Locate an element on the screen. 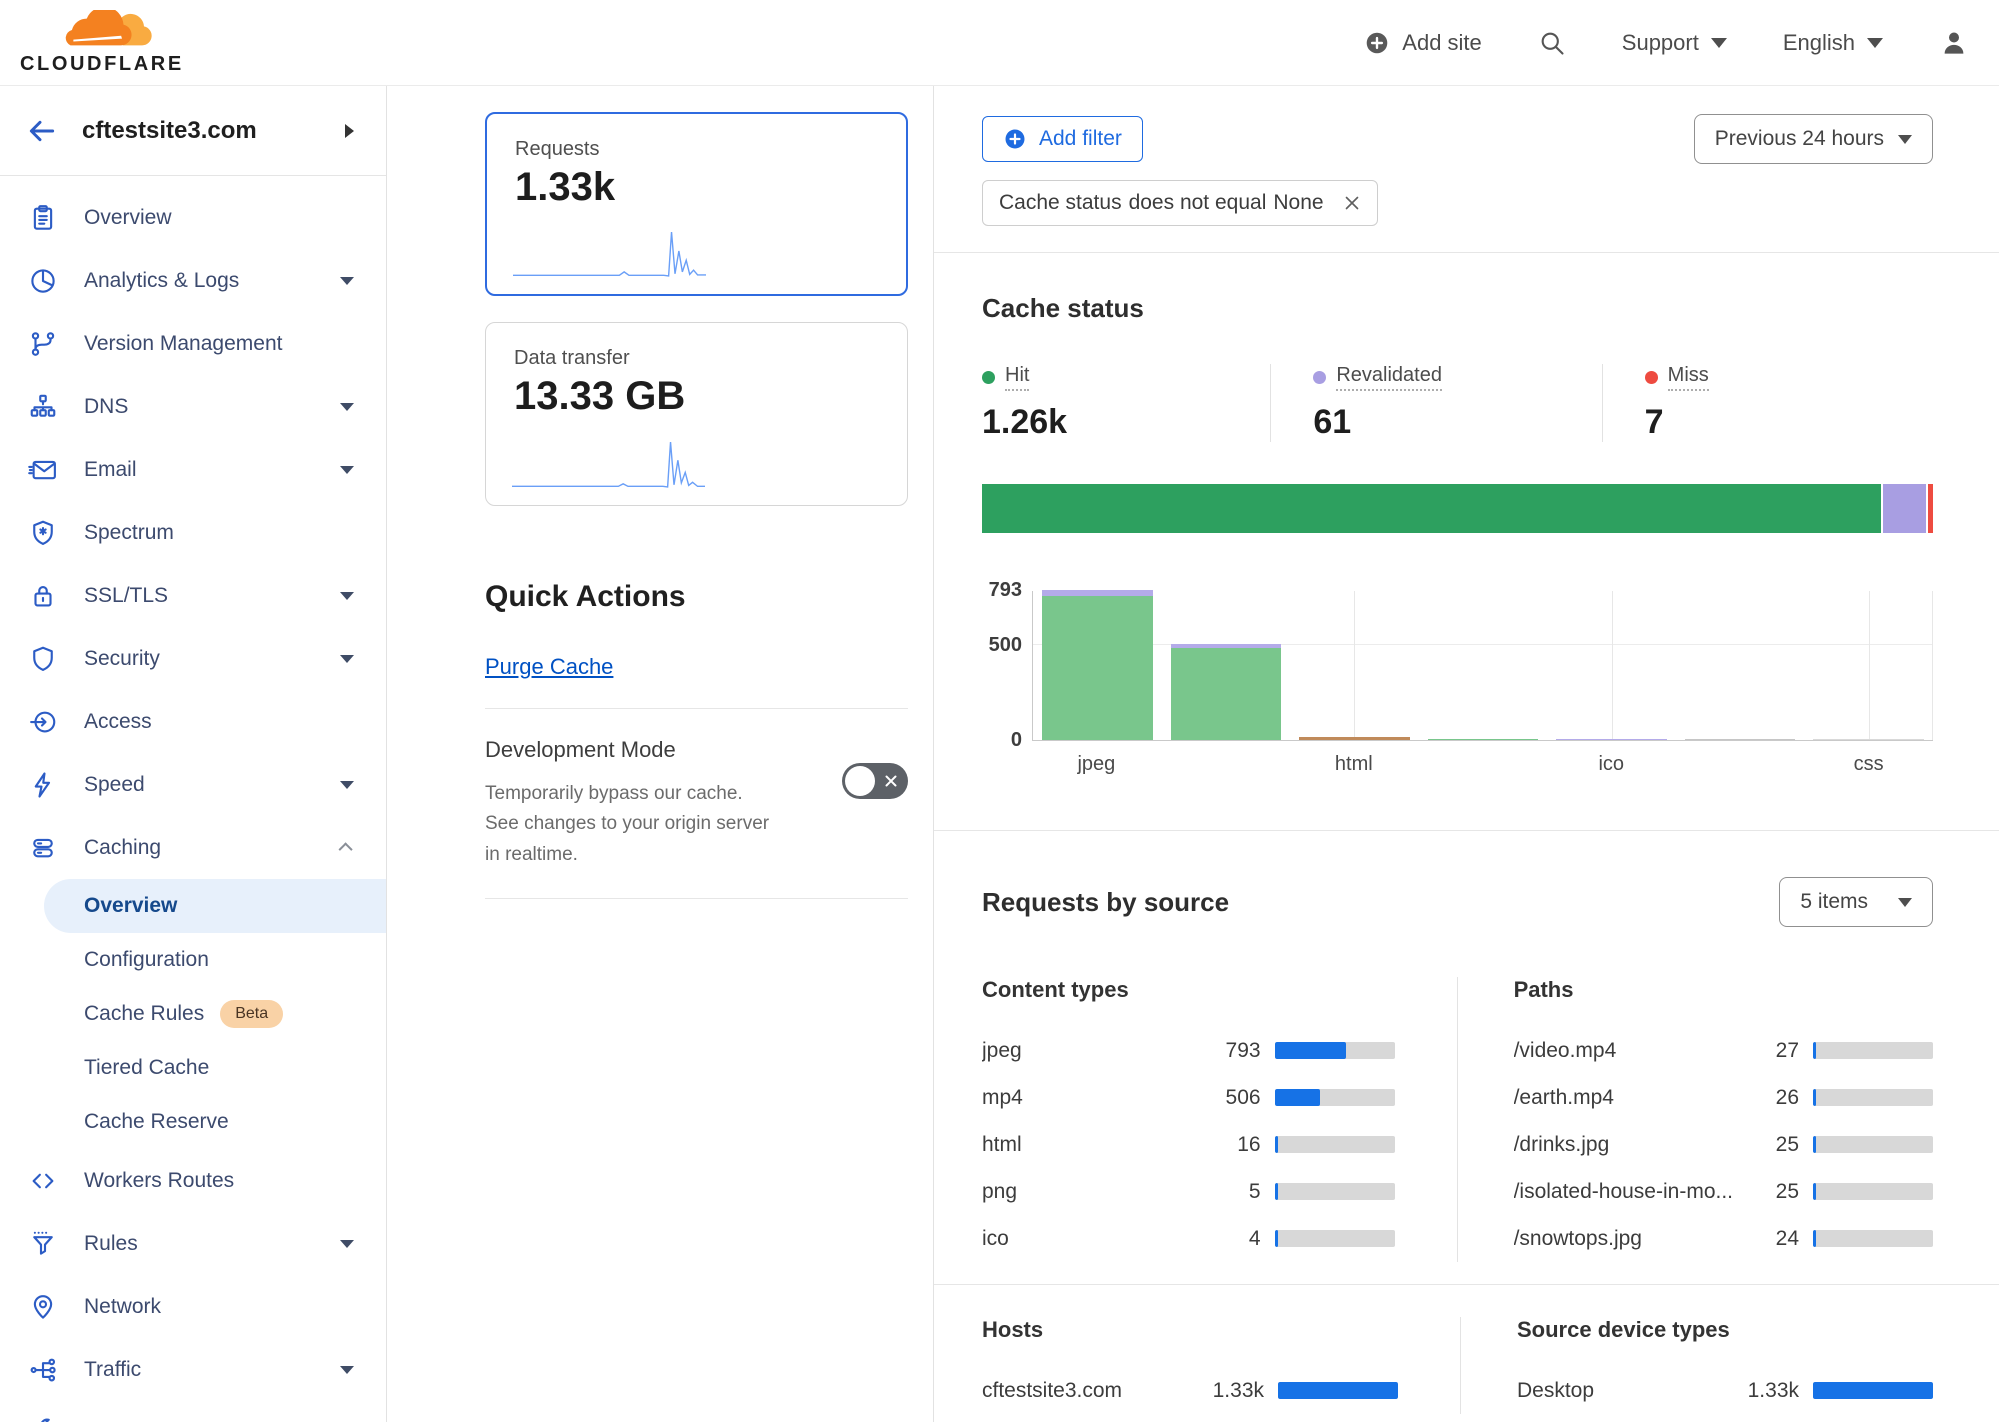 Image resolution: width=1999 pixels, height=1422 pixels. legend-label: Revalidated is located at coordinates (1389, 377).